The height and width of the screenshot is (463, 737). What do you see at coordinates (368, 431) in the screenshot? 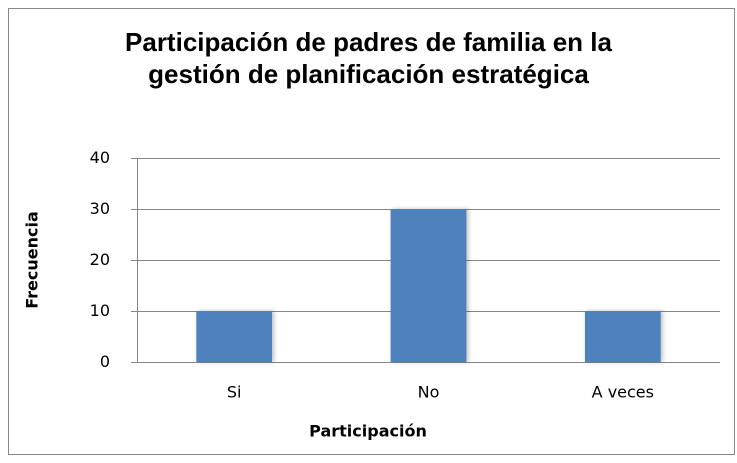
I see `x-axis-label: Participación` at bounding box center [368, 431].